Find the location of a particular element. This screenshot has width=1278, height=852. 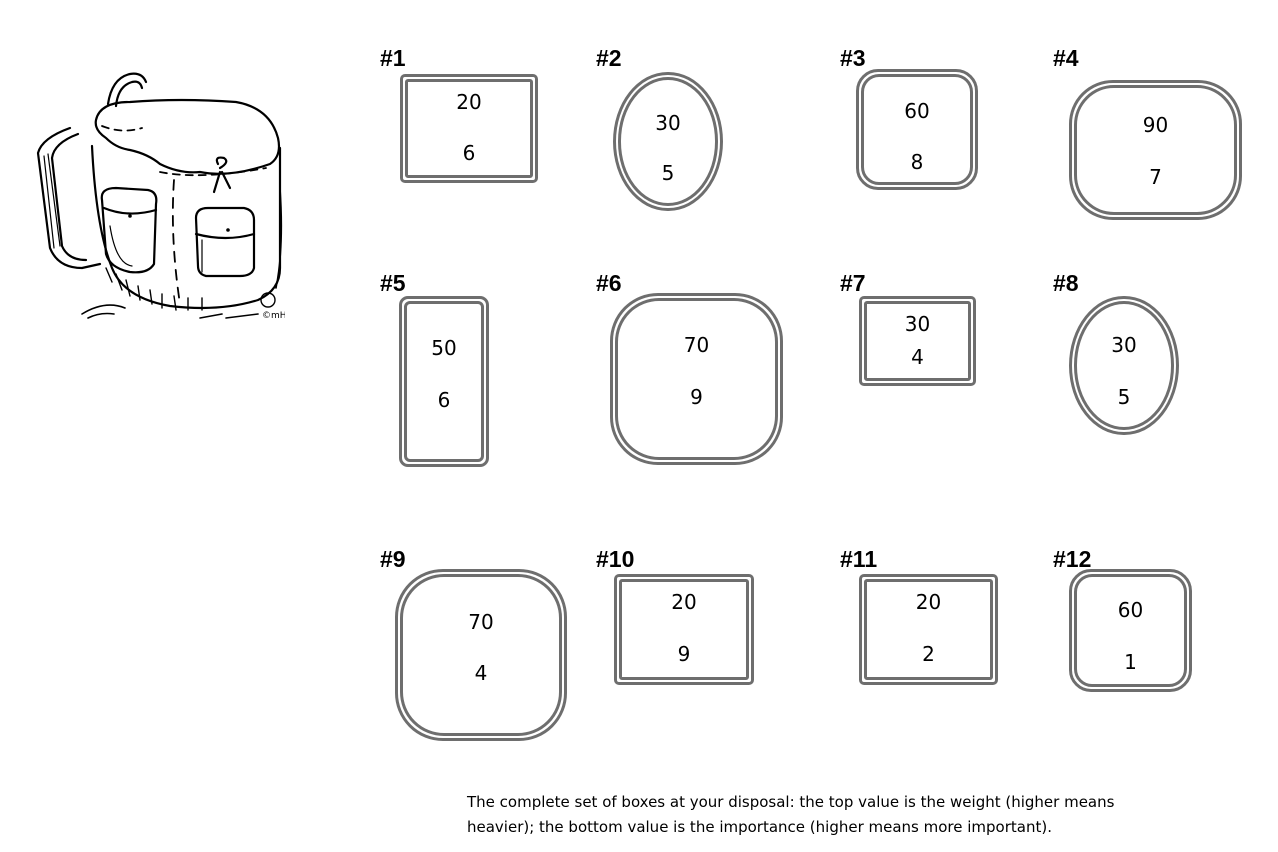

box-label: #5 is located at coordinates (393, 283).